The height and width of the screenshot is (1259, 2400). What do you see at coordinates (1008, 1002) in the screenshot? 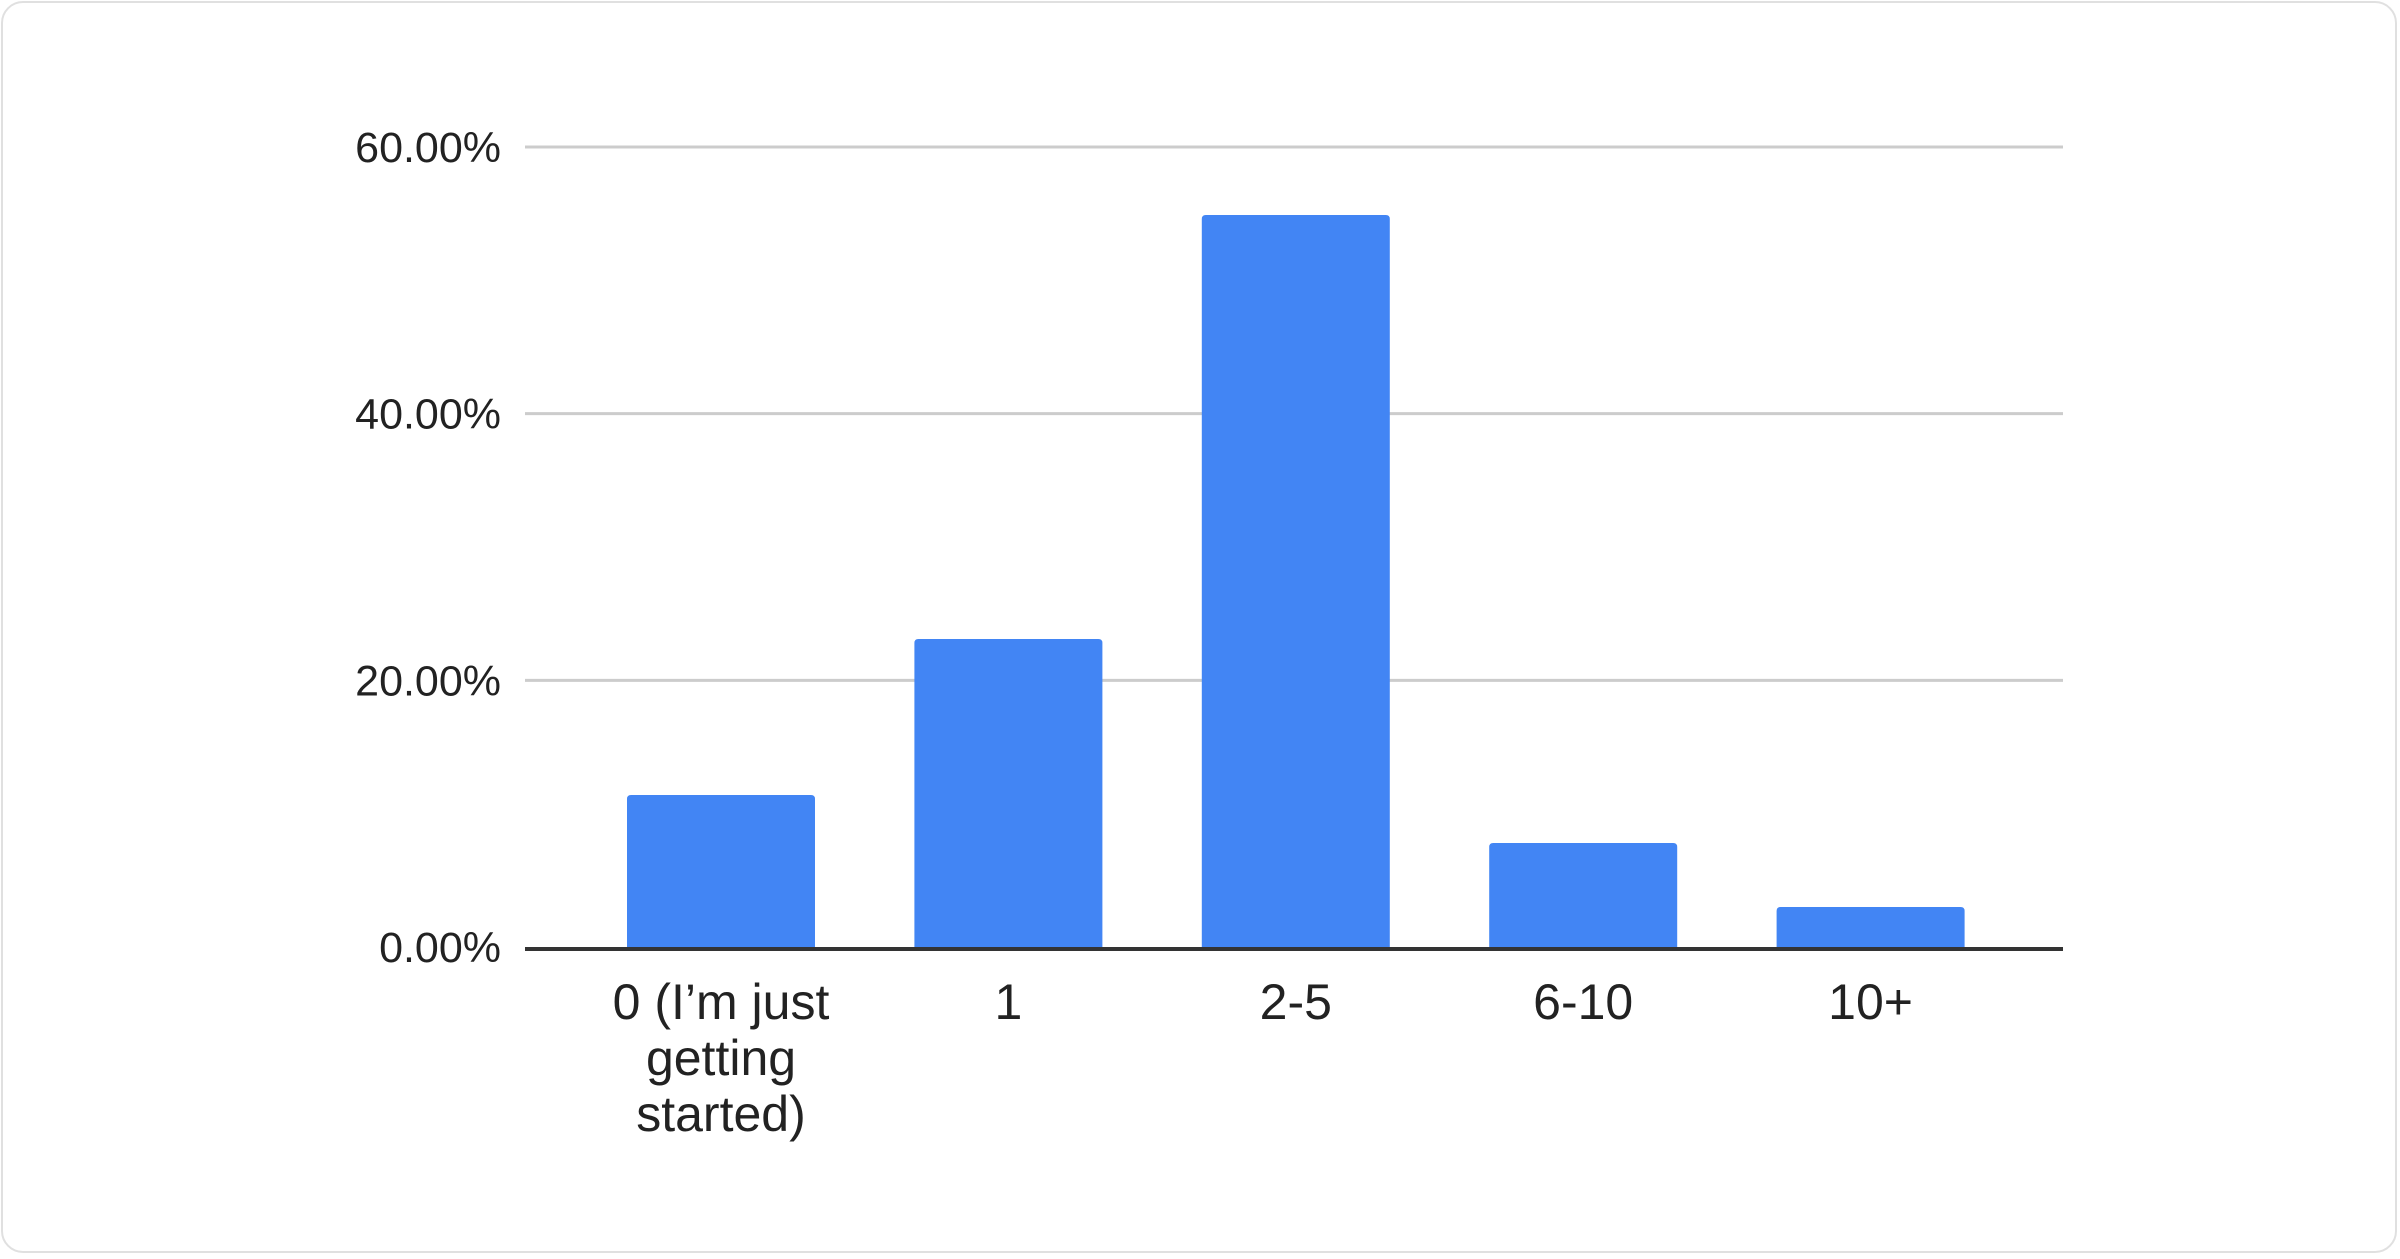
I see `x-tick-label: 1` at bounding box center [1008, 1002].